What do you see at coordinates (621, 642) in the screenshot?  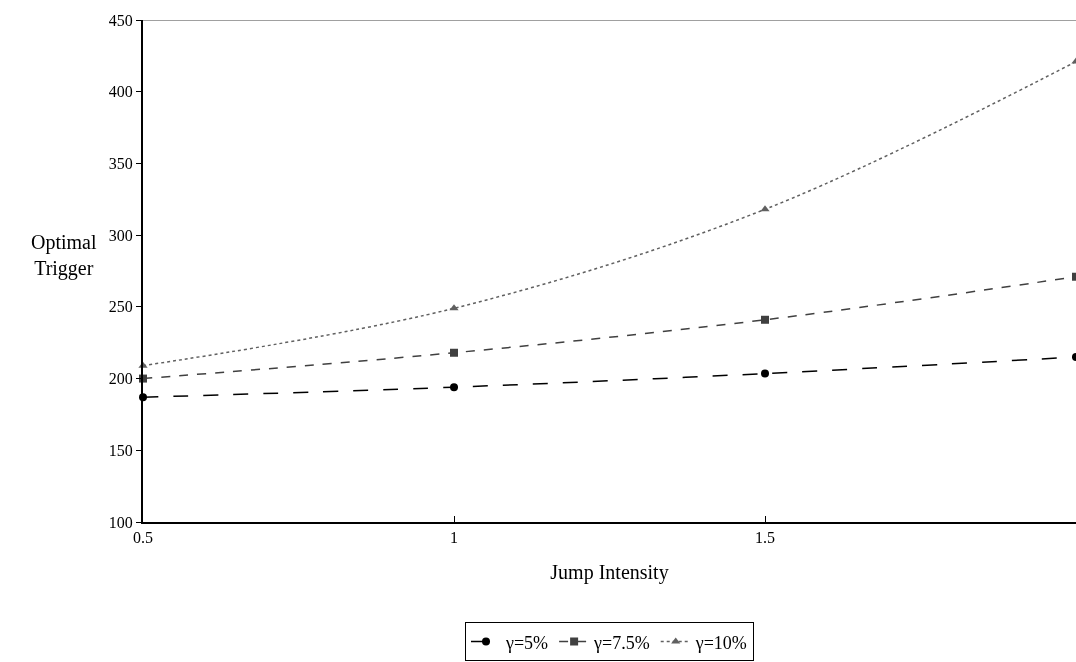 I see `legend-label: γ=7.5%` at bounding box center [621, 642].